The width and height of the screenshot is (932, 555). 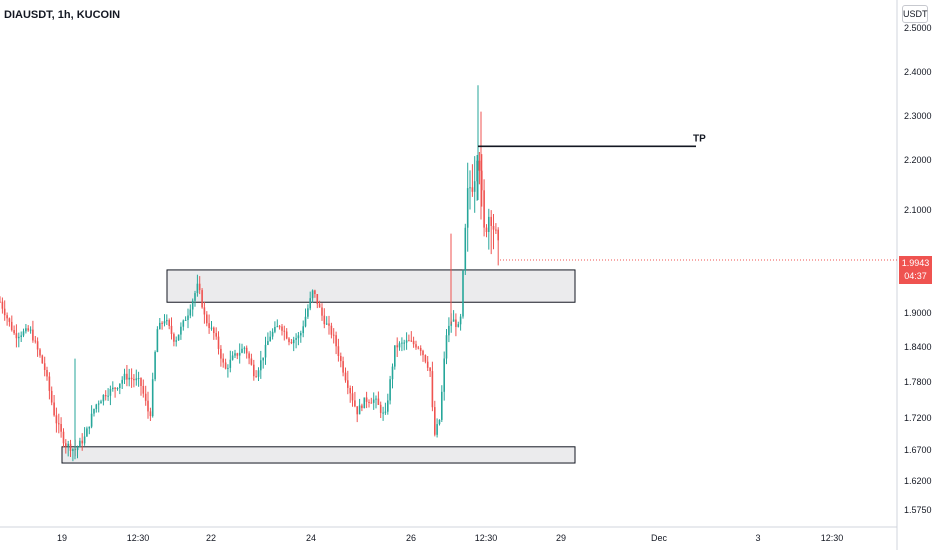 What do you see at coordinates (659, 538) in the screenshot?
I see `time-axis-label: Dec` at bounding box center [659, 538].